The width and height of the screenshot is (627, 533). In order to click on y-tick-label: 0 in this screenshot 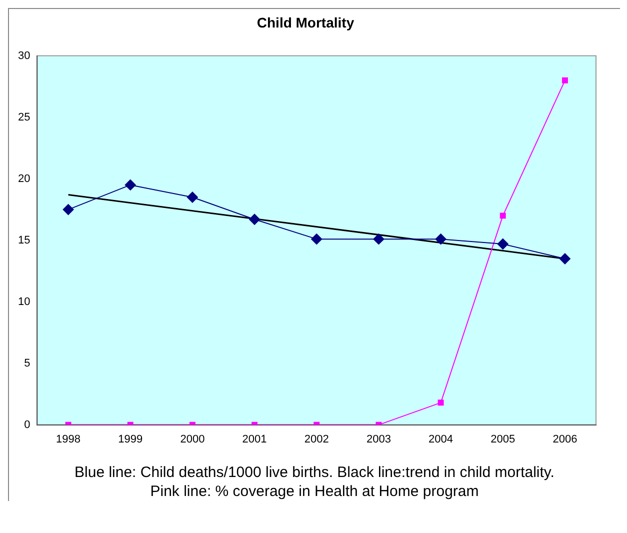, I will do `click(27, 424)`.